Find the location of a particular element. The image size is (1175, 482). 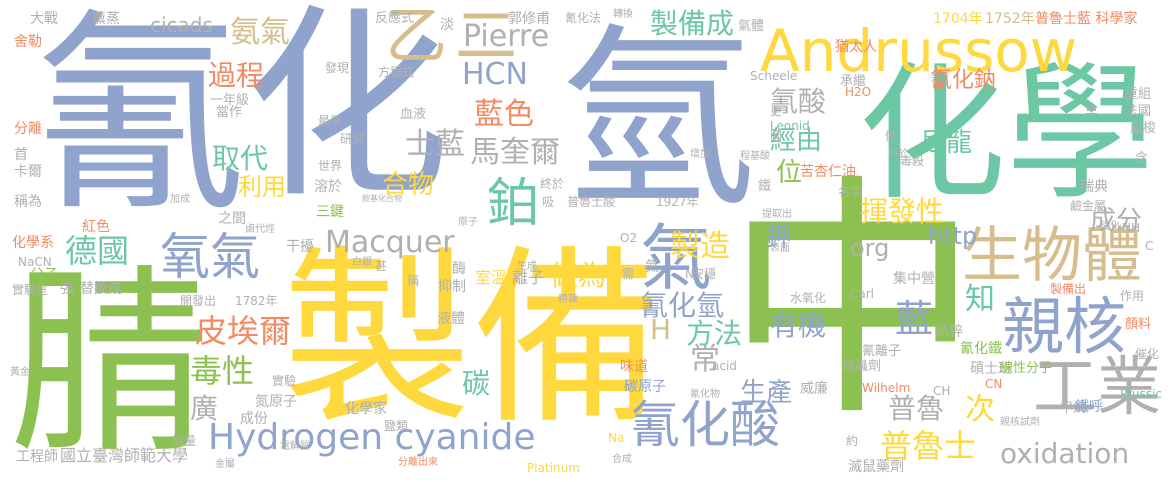

word: 干擾 is located at coordinates (300, 247).